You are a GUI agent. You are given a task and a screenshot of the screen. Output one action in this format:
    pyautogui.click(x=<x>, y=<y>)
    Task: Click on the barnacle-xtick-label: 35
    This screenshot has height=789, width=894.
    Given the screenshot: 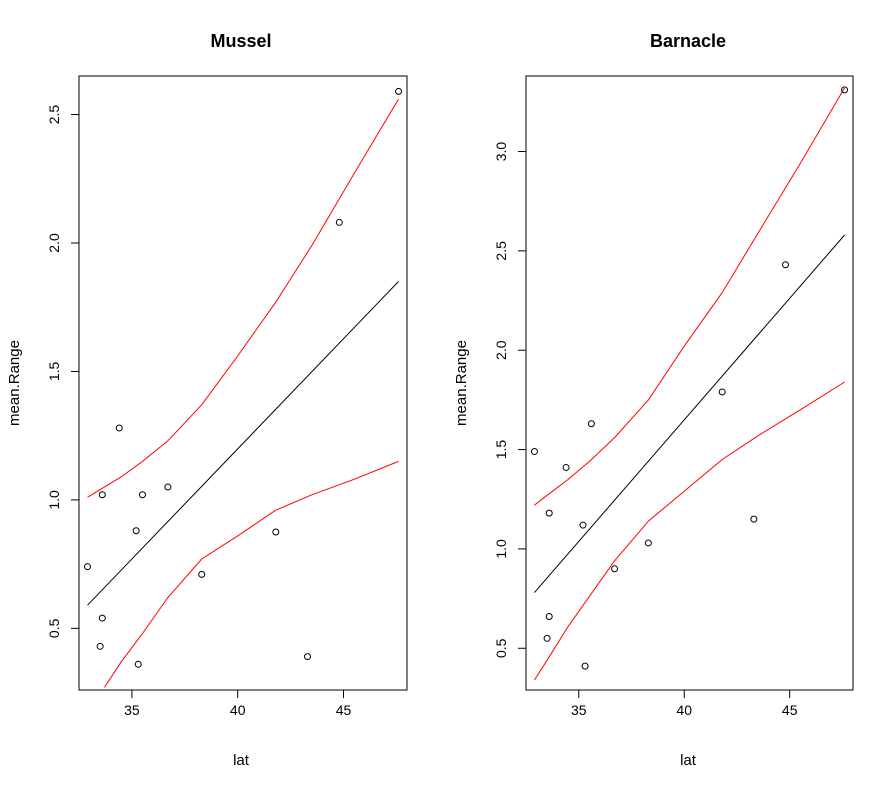 What is the action you would take?
    pyautogui.click(x=579, y=710)
    